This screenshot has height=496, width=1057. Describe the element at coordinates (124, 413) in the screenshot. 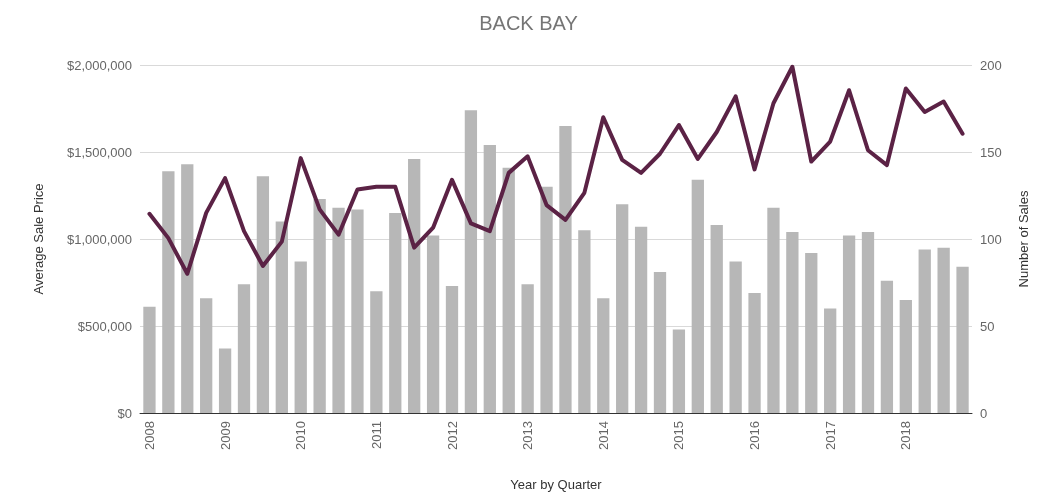

I see `y-tick-label: $0` at that location.